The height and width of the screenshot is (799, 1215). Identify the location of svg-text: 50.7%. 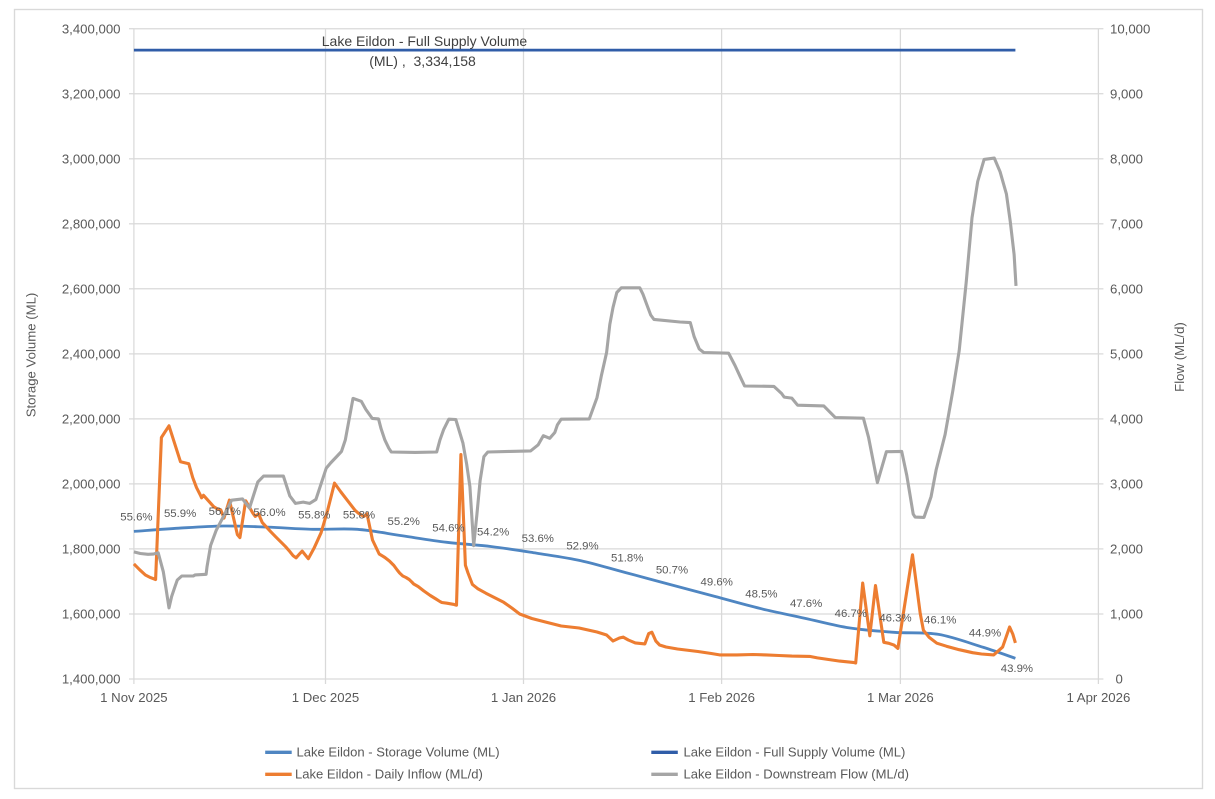
(672, 571).